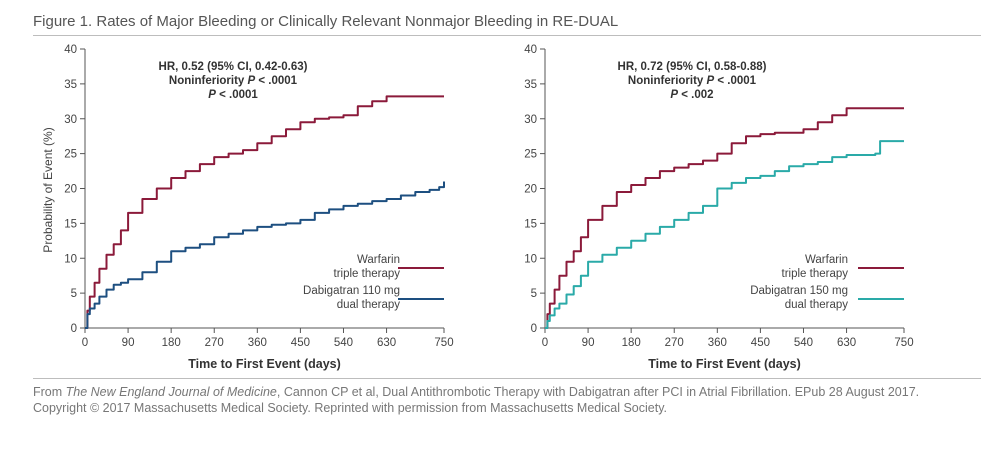 This screenshot has width=1001, height=451. Describe the element at coordinates (171, 392) in the screenshot. I see `credit-journal: The New England Journal of Medicine` at that location.